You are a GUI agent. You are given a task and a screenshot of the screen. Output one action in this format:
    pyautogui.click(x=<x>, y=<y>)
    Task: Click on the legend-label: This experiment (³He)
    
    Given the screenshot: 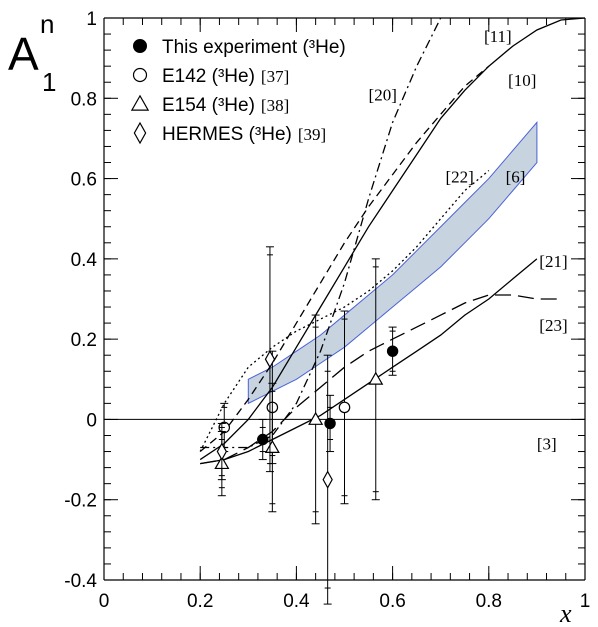 What is the action you would take?
    pyautogui.click(x=254, y=47)
    